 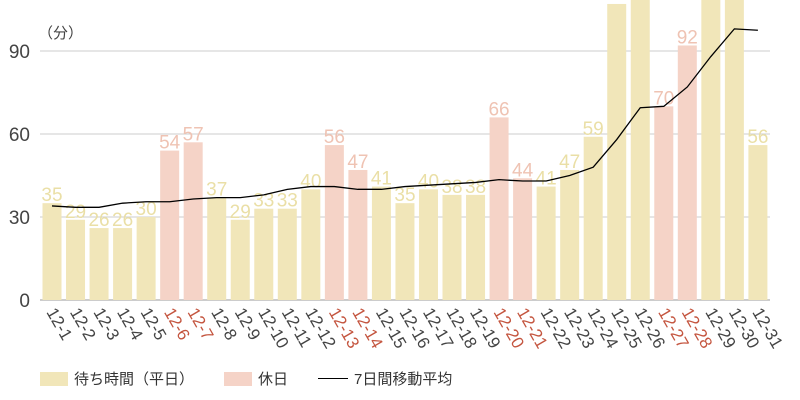 What do you see at coordinates (146, 209) in the screenshot?
I see `data-label: 30` at bounding box center [146, 209].